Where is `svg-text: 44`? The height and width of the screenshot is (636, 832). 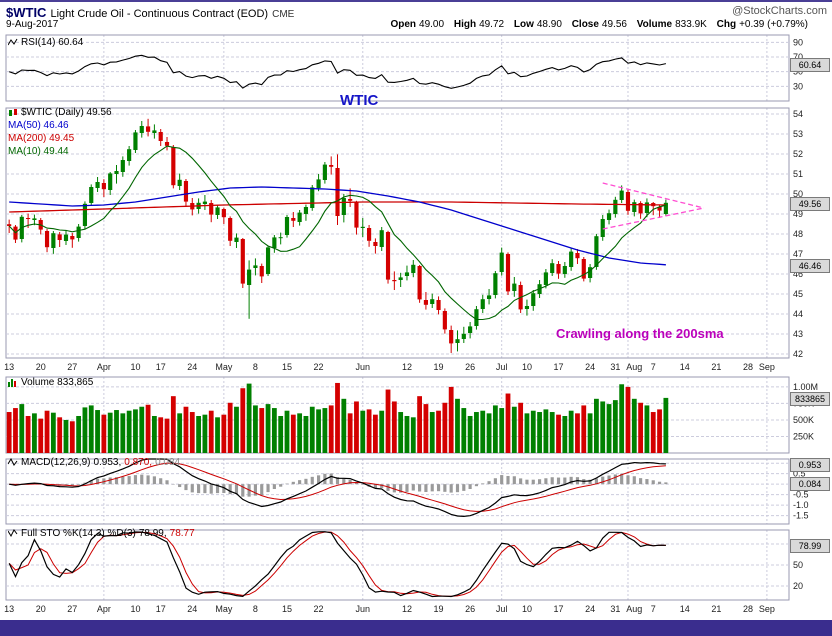
svg-text: 44 is located at coordinates (798, 314).